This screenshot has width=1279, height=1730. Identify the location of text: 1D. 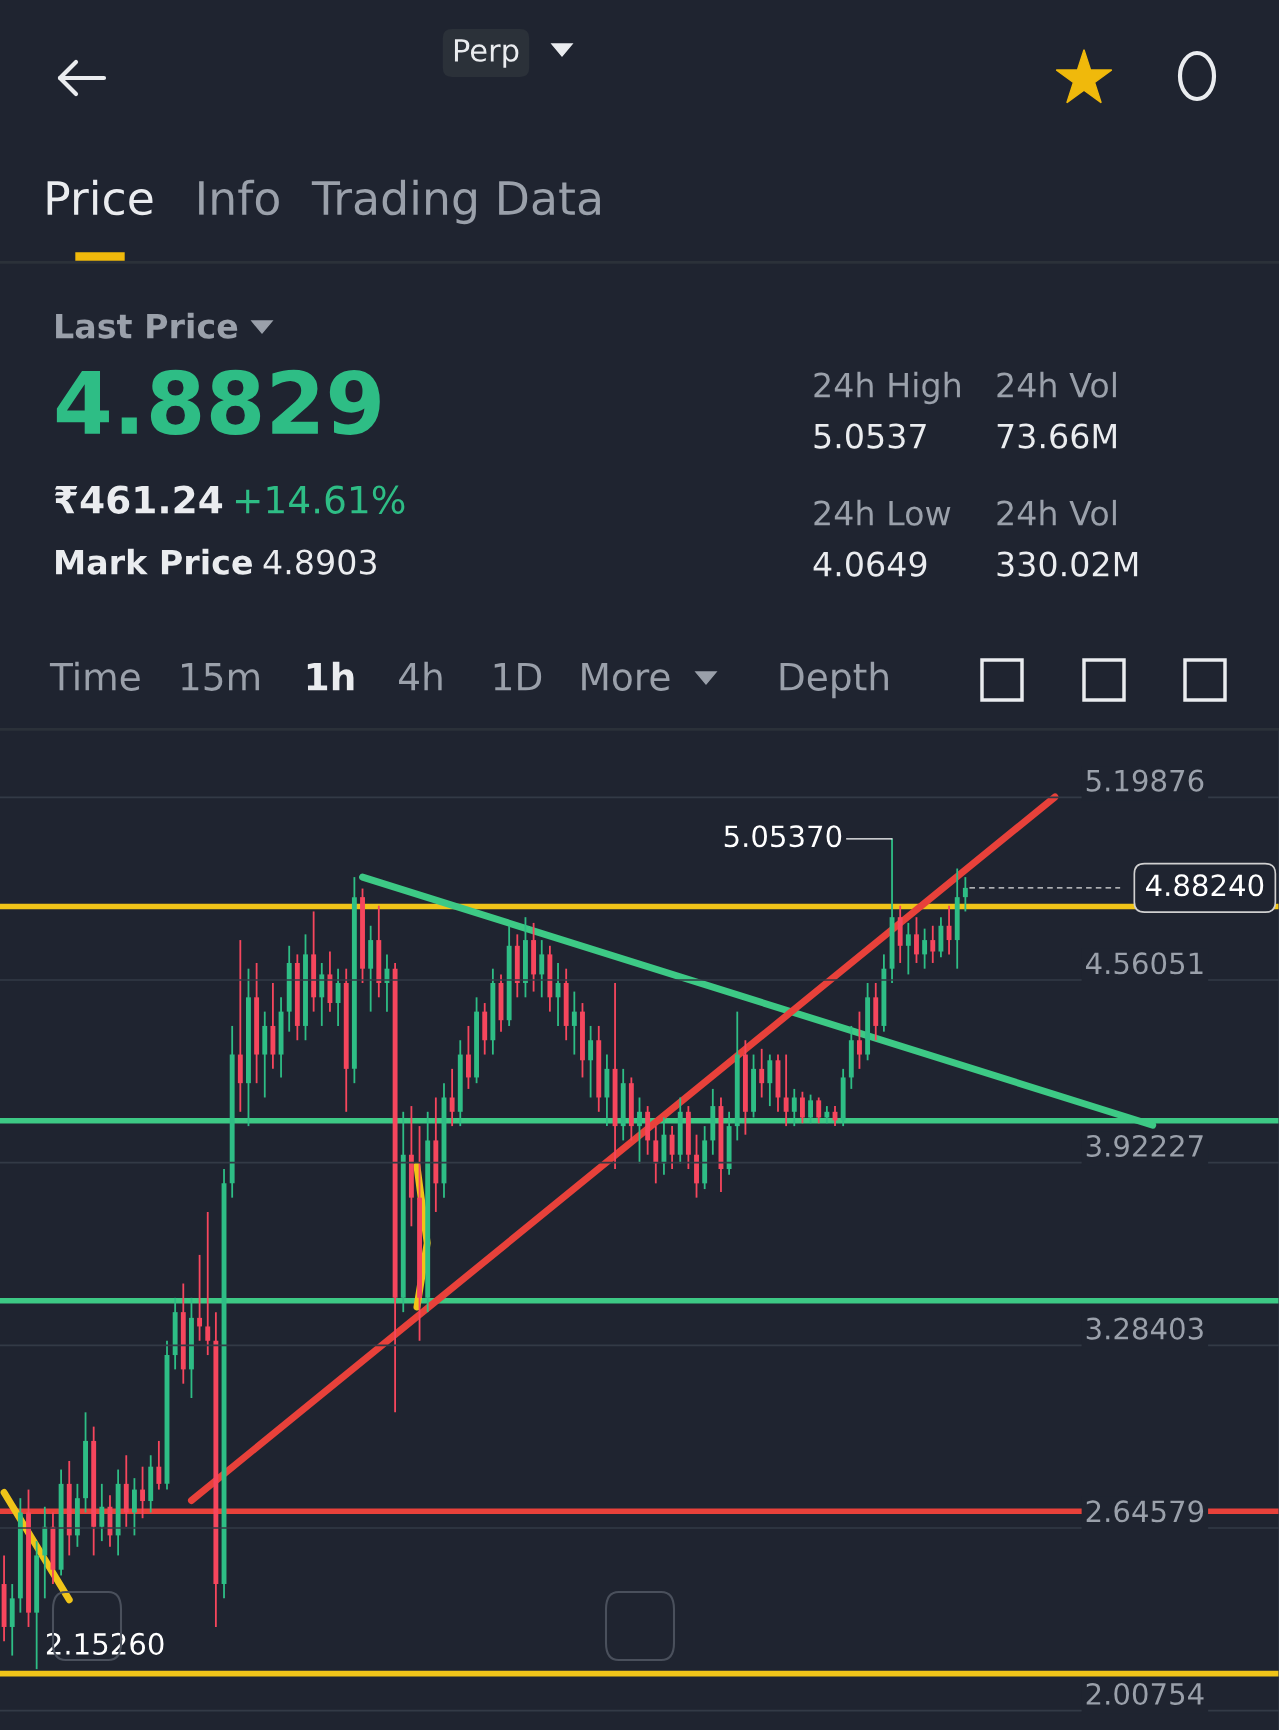
(518, 677).